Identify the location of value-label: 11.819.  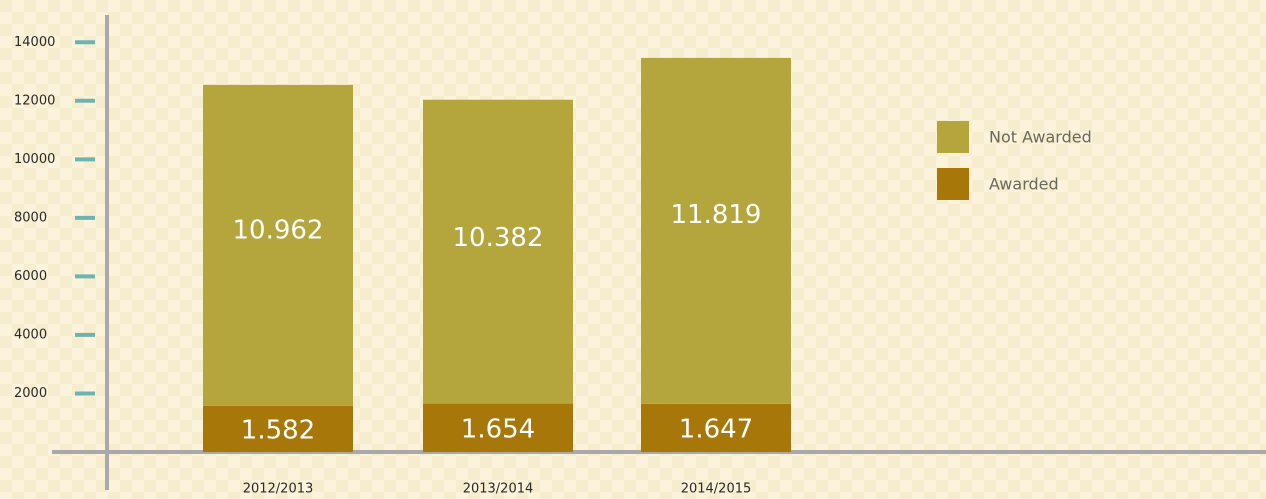
(716, 215).